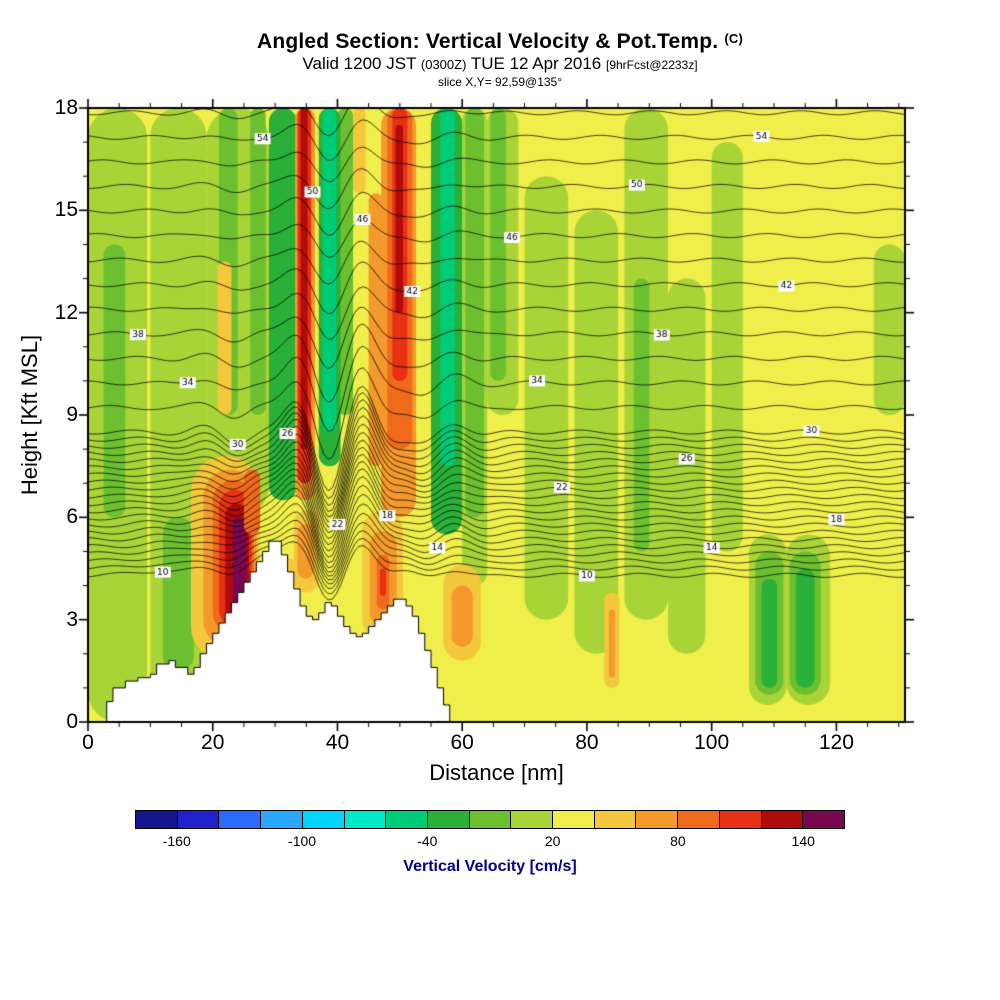 Image resolution: width=1000 pixels, height=1000 pixels. Describe the element at coordinates (66, 210) in the screenshot. I see `y-tick-label: 15` at that location.